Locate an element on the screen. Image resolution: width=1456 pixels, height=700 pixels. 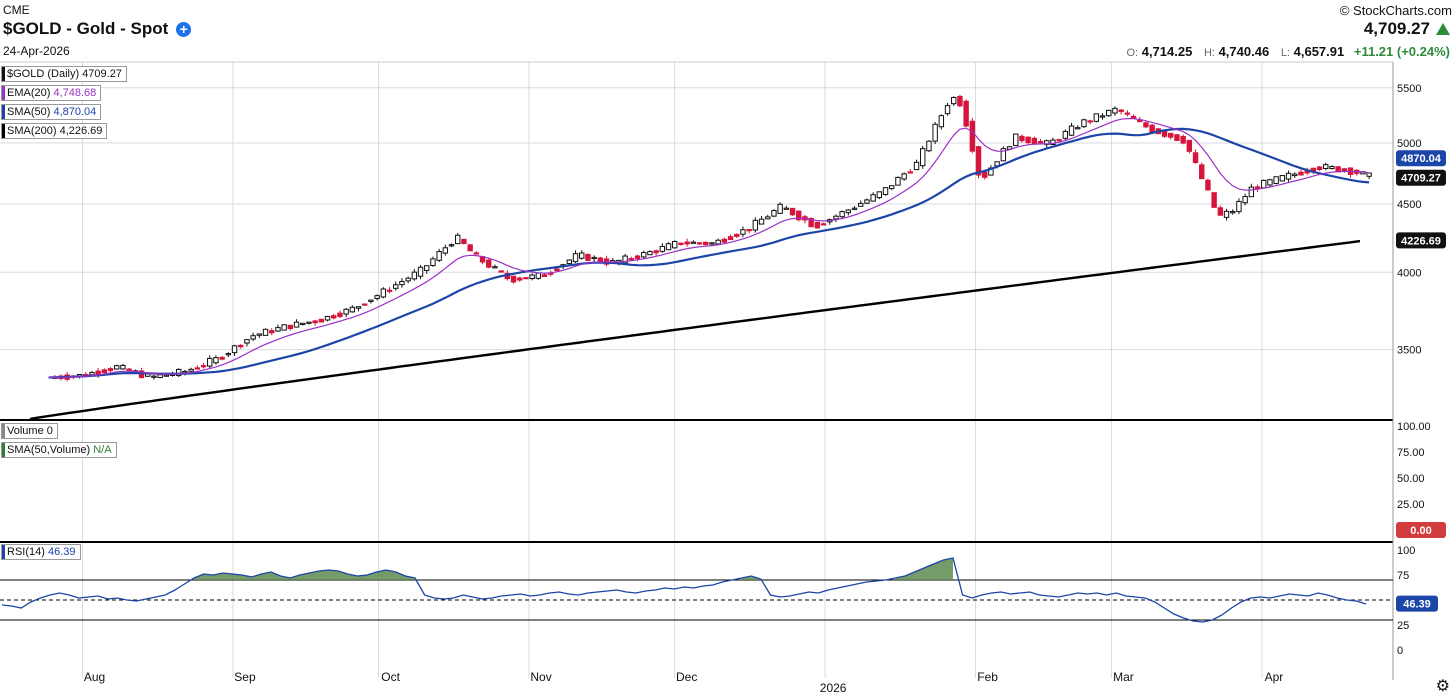
x-tick-label: Mar is located at coordinates (1123, 677).